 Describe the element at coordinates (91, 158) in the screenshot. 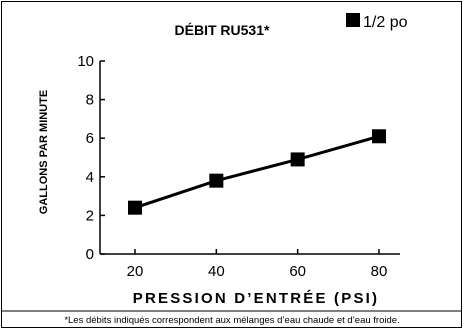

I see `y-ticks: 0 2 4 6 8 10` at that location.